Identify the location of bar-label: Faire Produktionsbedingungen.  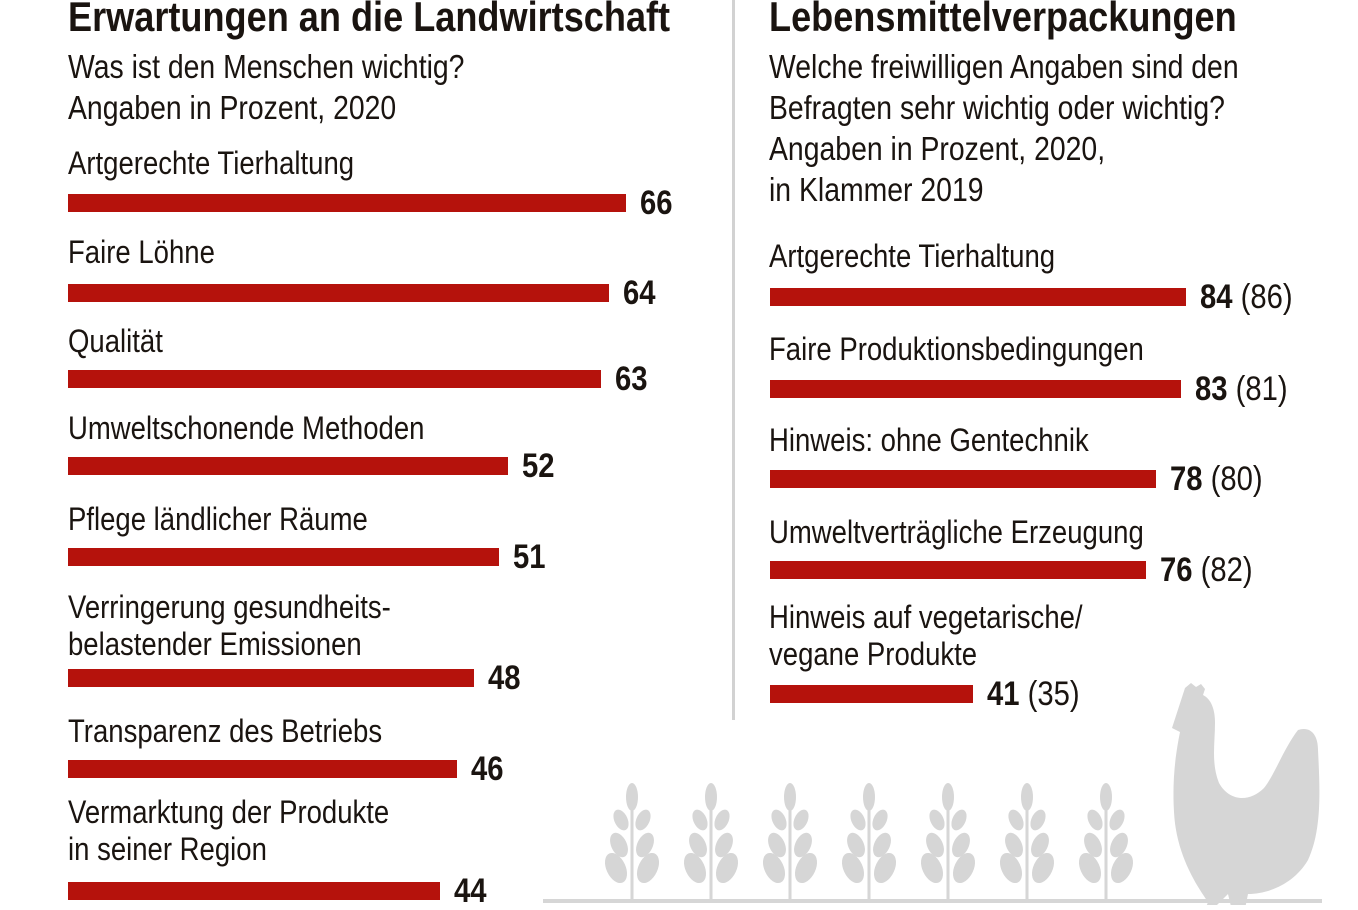
(956, 349).